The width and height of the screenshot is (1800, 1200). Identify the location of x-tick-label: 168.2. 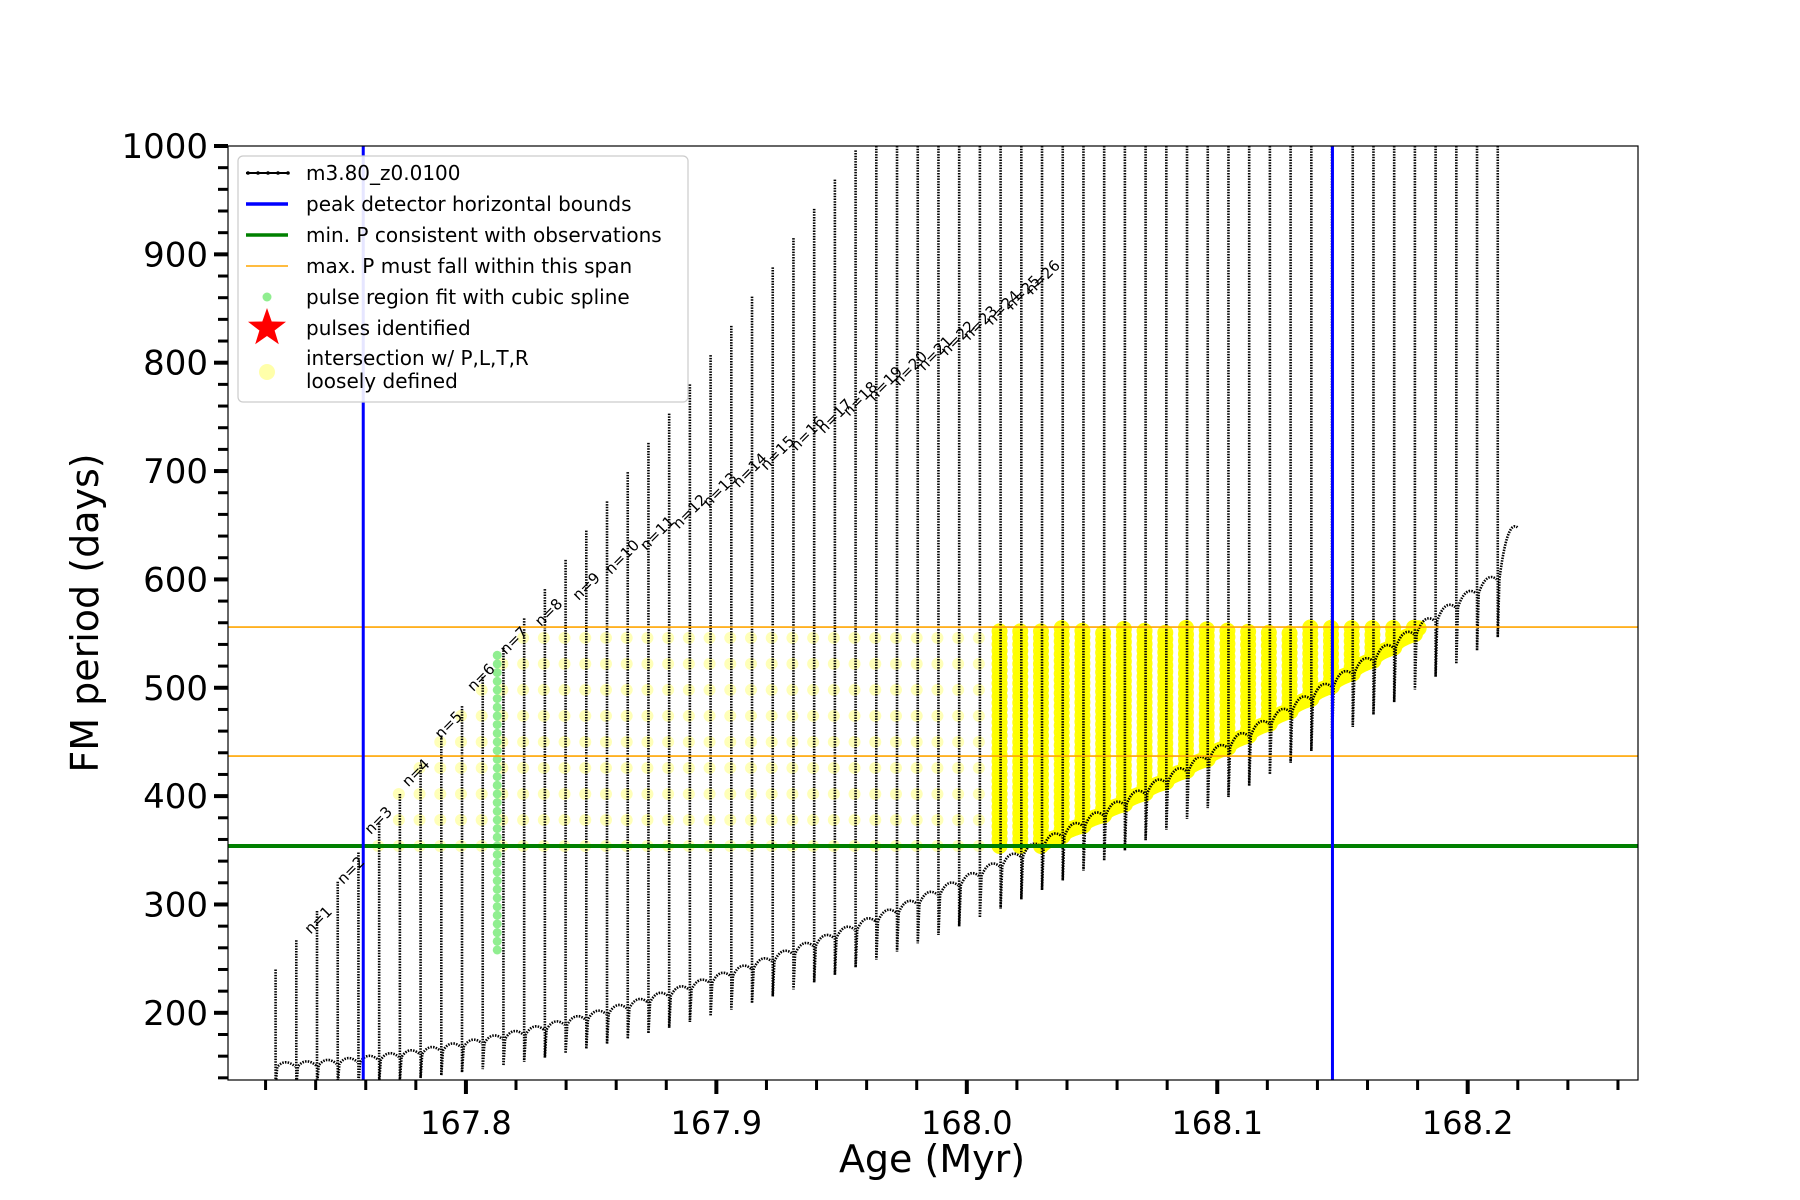
(1468, 1123).